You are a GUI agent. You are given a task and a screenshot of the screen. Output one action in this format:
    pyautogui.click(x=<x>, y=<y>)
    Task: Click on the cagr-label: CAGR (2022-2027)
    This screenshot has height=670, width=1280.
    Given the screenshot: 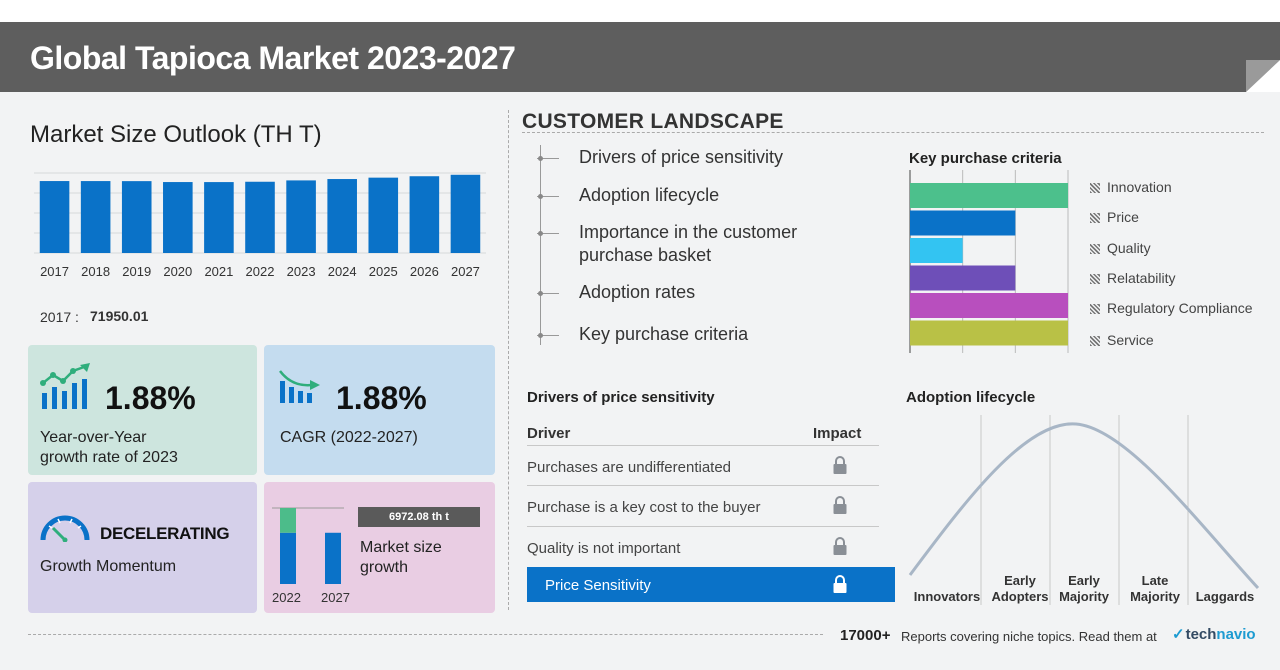 What is the action you would take?
    pyautogui.click(x=349, y=437)
    